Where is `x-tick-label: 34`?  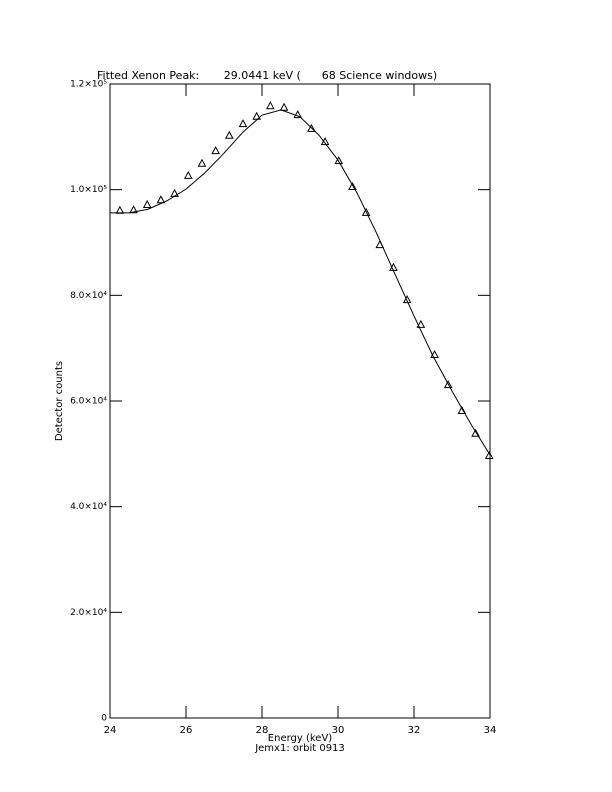
x-tick-label: 34 is located at coordinates (490, 730).